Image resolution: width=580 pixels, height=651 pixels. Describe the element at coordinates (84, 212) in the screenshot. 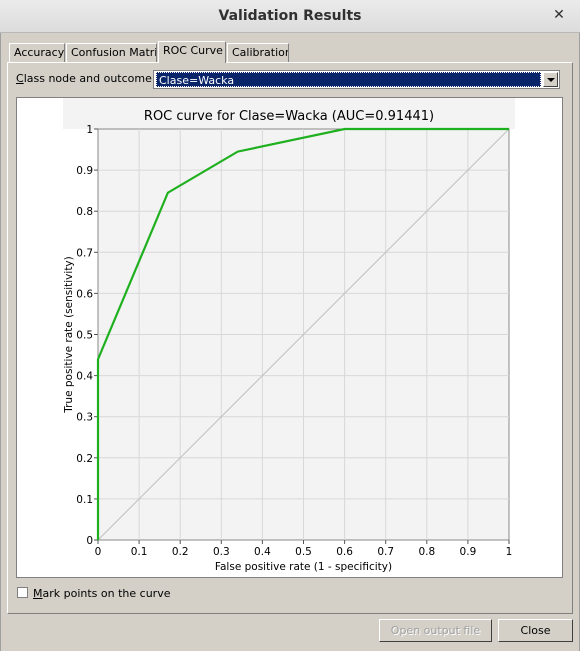

I see `y-tick-label: 0.8` at that location.